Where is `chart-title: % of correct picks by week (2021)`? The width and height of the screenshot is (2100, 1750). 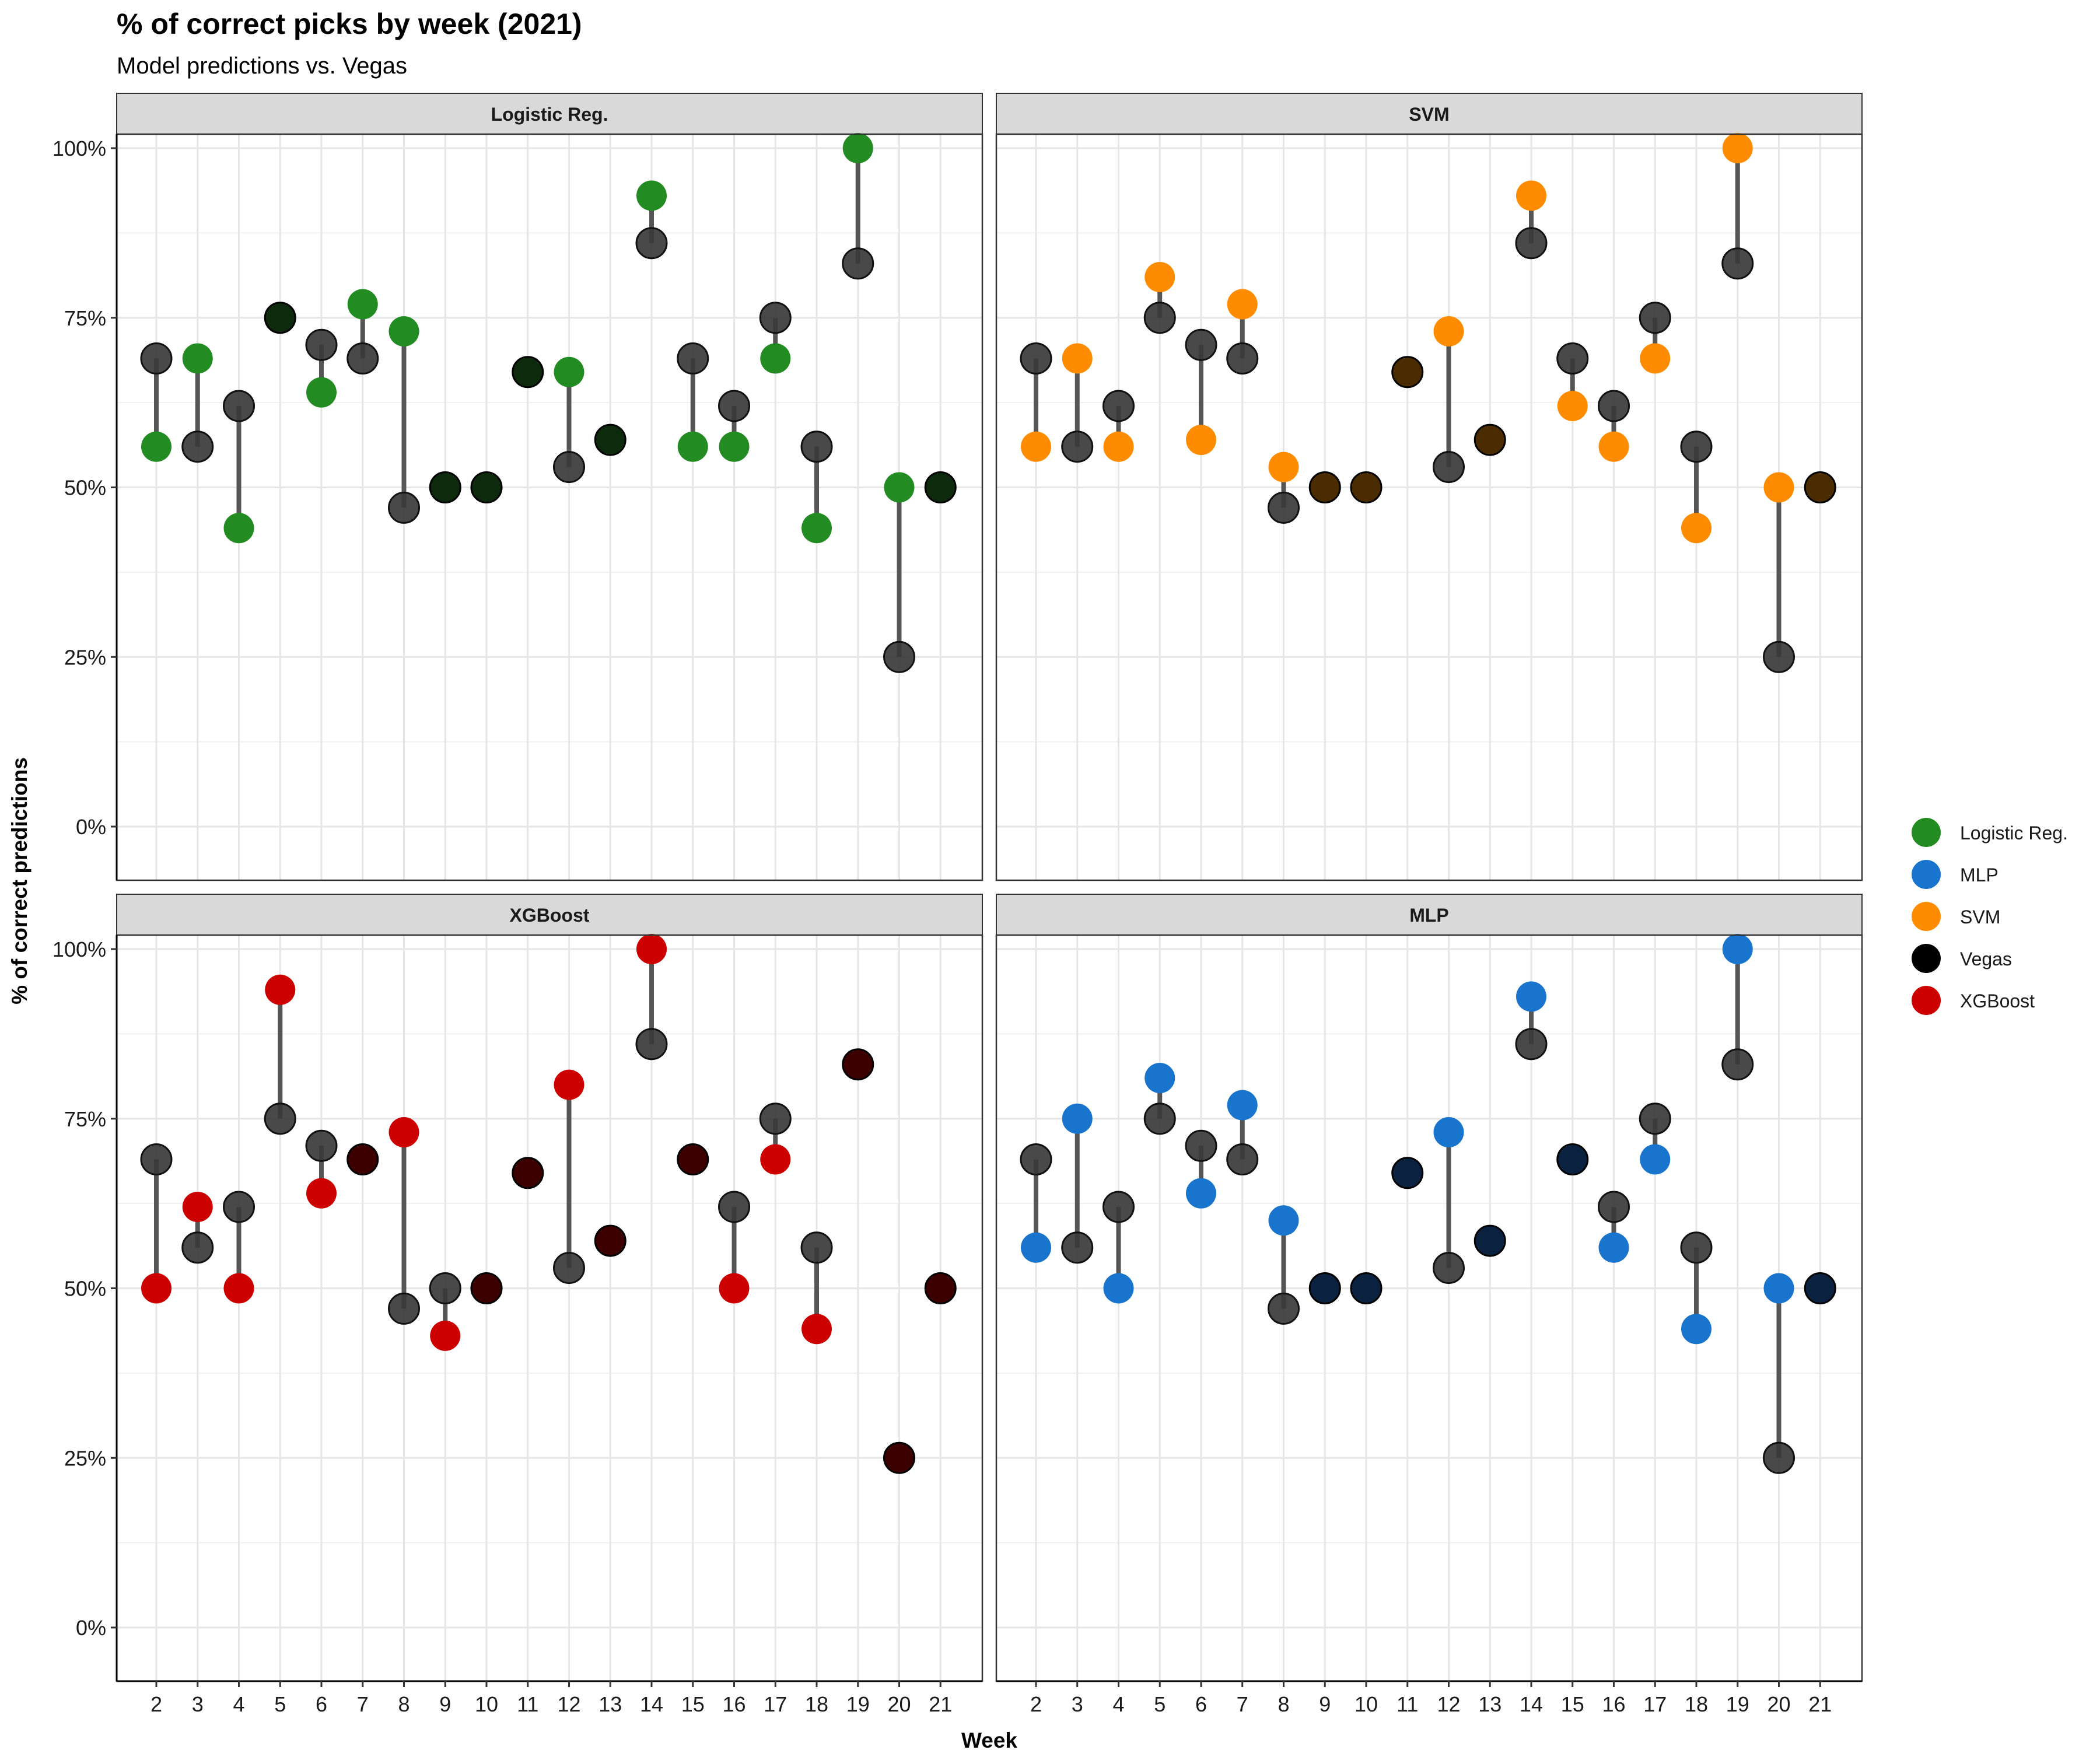 chart-title: % of correct picks by week (2021) is located at coordinates (349, 24).